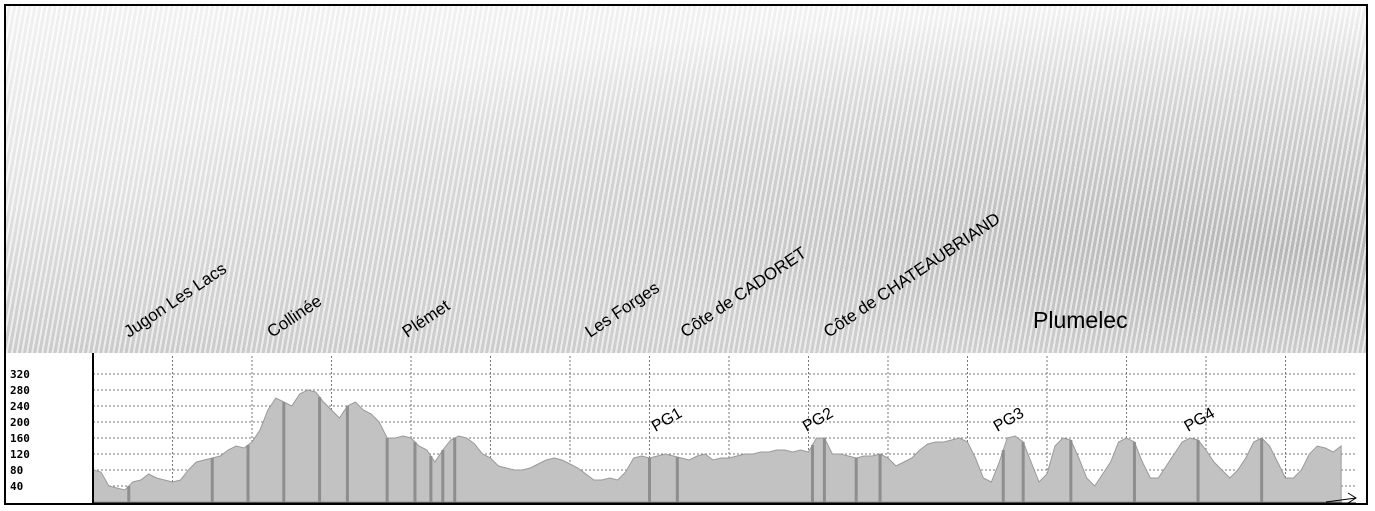 The image size is (1375, 511). Describe the element at coordinates (20, 390) in the screenshot. I see `y-tick-label: 280` at that location.